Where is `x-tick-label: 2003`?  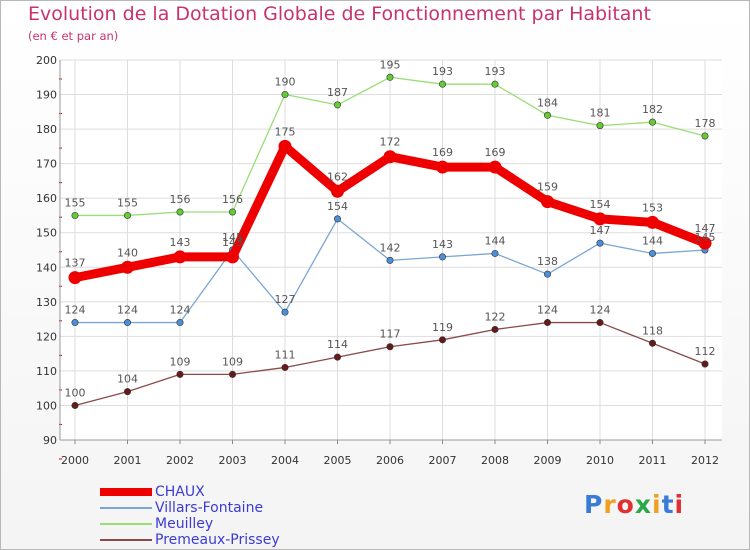 x-tick-label: 2003 is located at coordinates (233, 460).